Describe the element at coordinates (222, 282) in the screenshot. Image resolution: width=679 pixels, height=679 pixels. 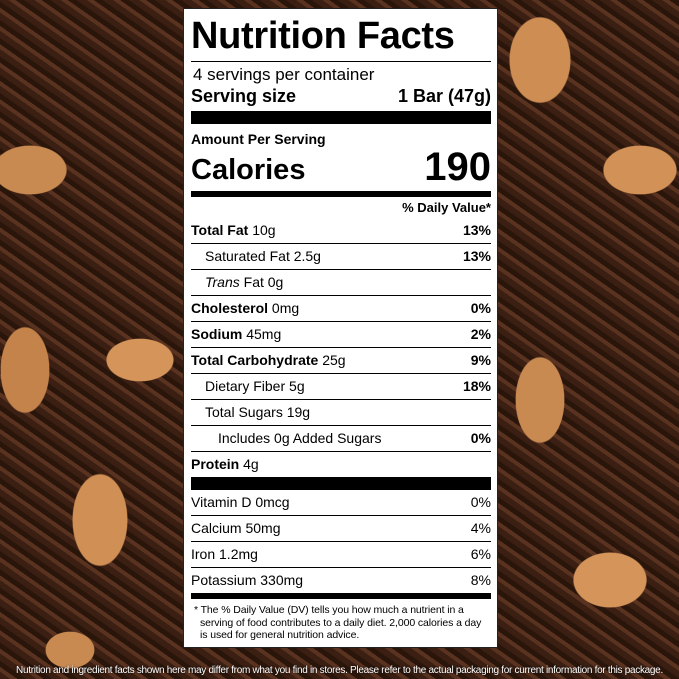
I see `nutrient-label: Trans` at that location.